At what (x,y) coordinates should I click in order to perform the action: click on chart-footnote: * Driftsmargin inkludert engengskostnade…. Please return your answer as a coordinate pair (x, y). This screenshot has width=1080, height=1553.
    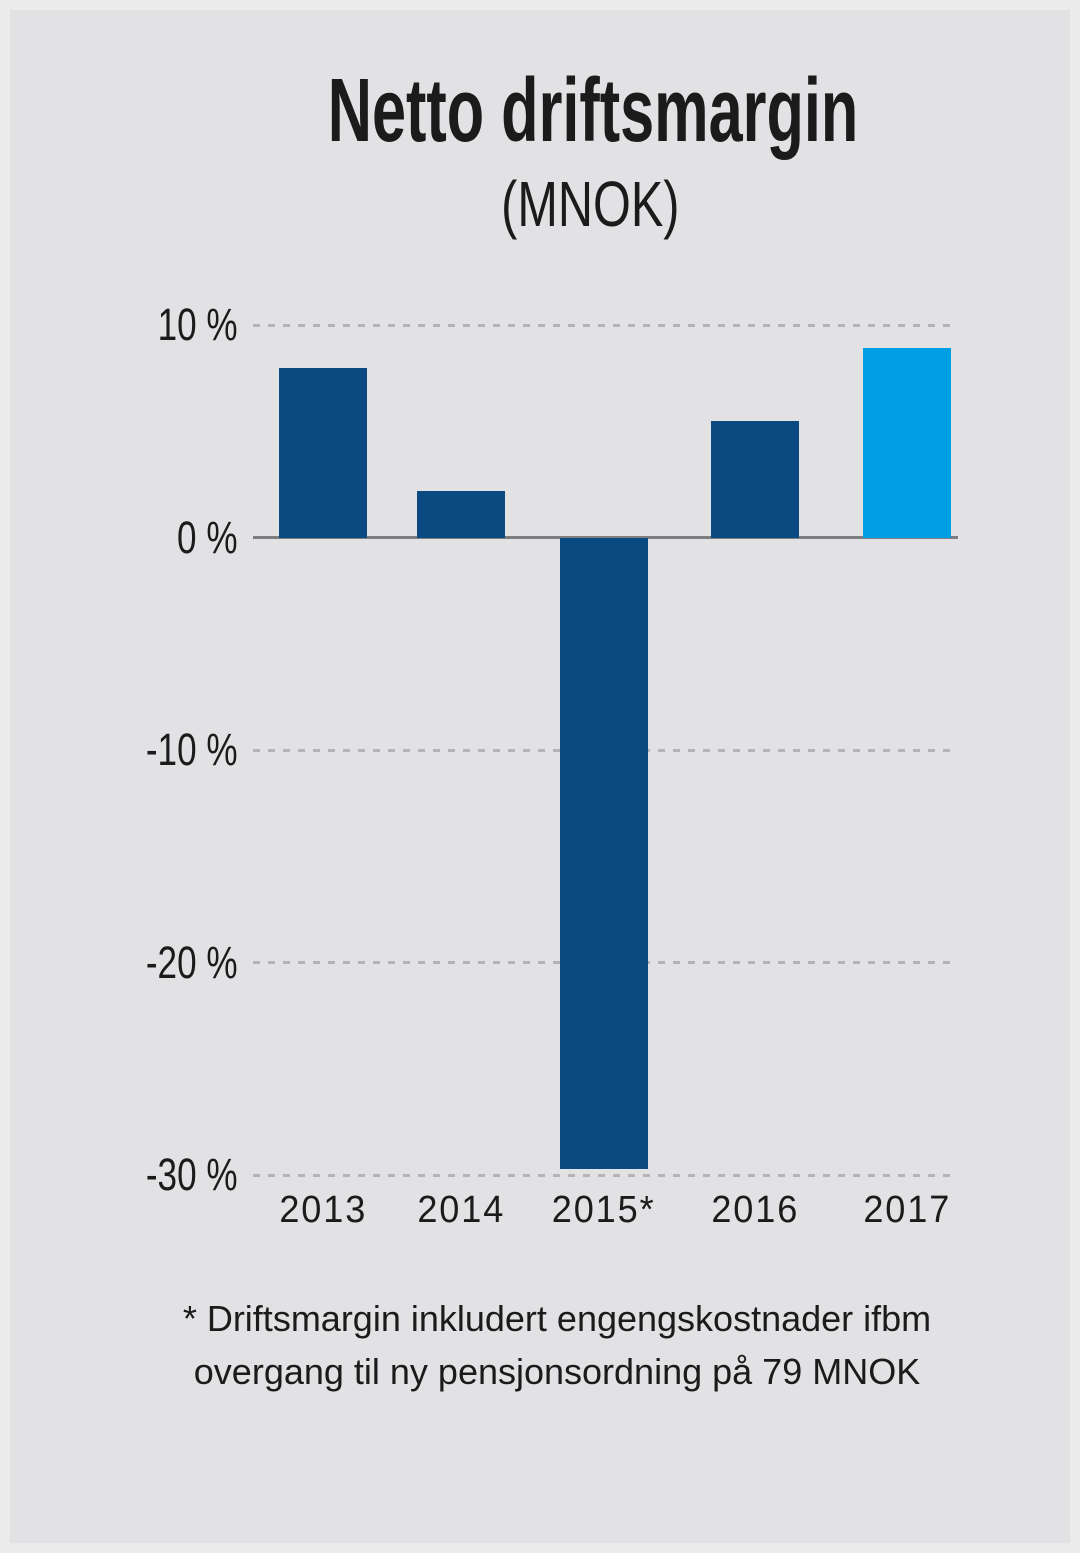
    Looking at the image, I should click on (557, 1345).